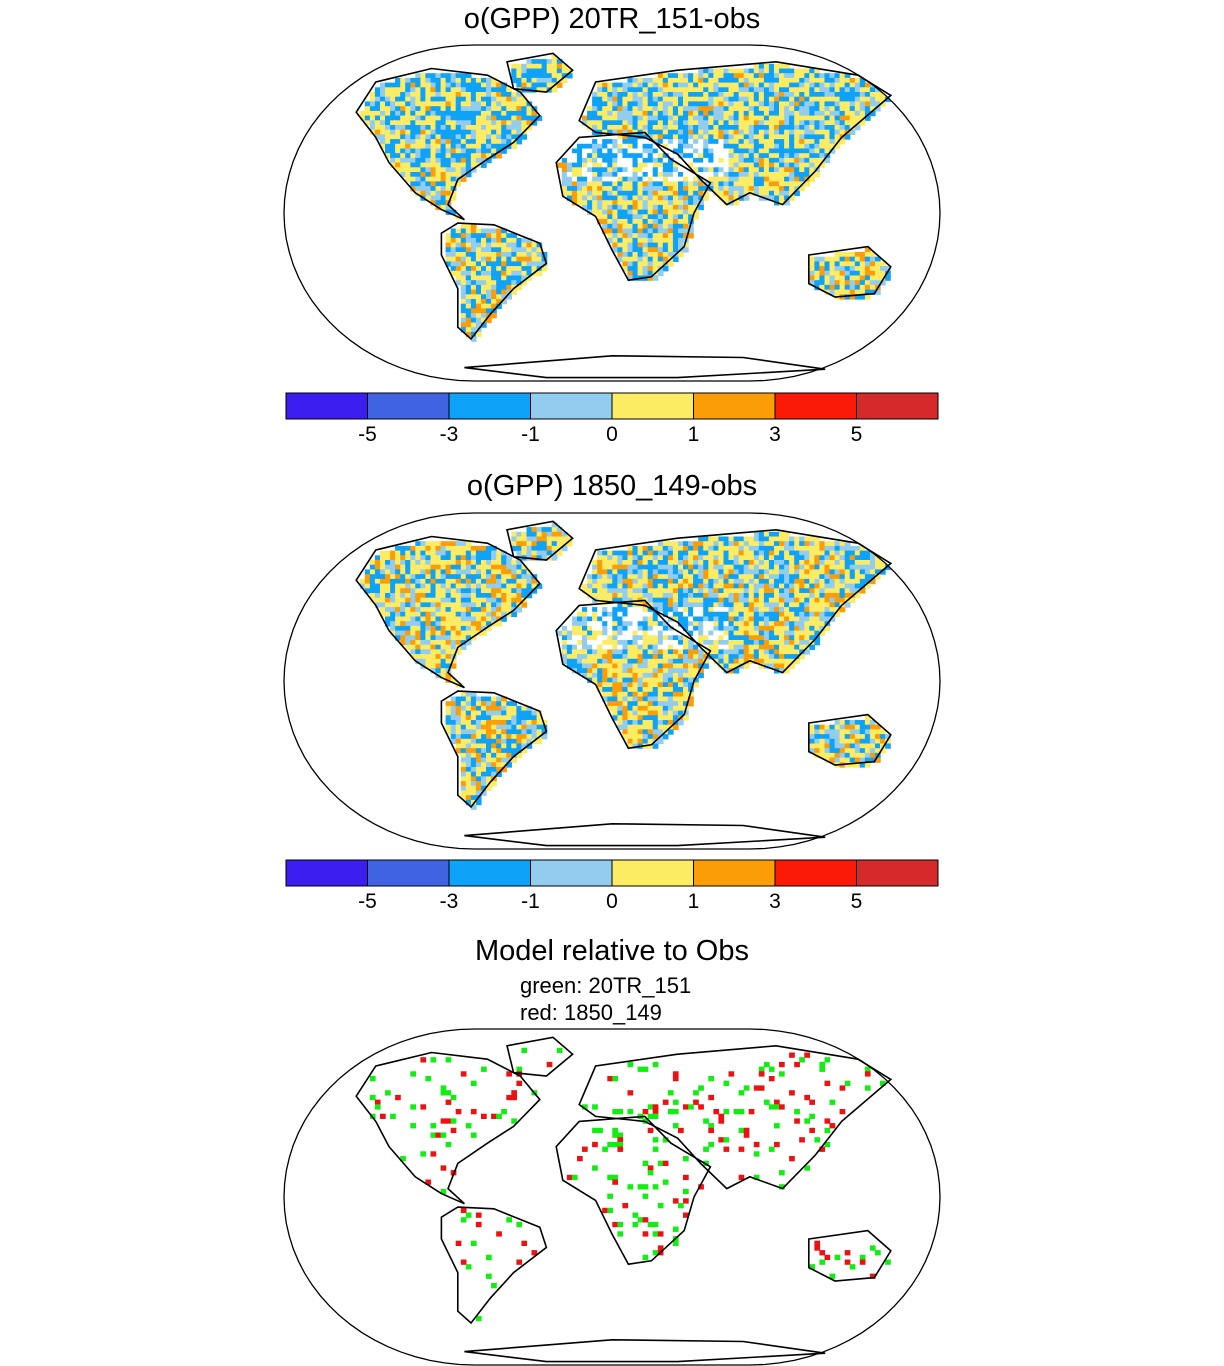 Image resolution: width=1224 pixels, height=1366 pixels. Describe the element at coordinates (612, 19) in the screenshot. I see `panel1-title: o(GPP) 20TR_151-obs` at that location.